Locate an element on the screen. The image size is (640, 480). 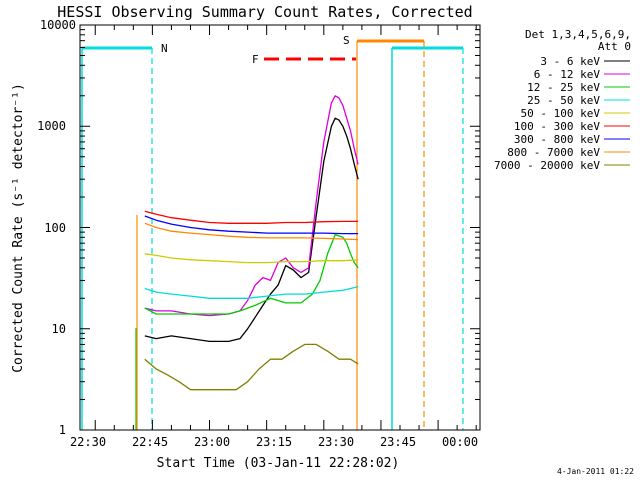
flare-label: F is located at coordinates (255, 59).